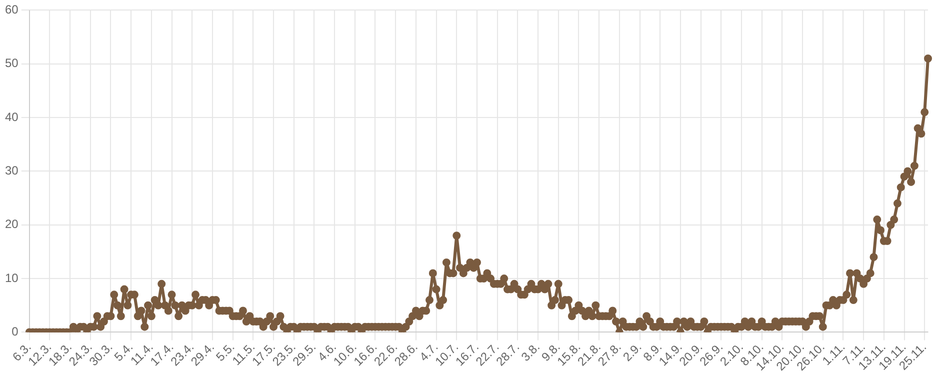 This screenshot has width=940, height=376. Describe the element at coordinates (632, 352) in the screenshot. I see `x-tick-label: 2.9.` at that location.